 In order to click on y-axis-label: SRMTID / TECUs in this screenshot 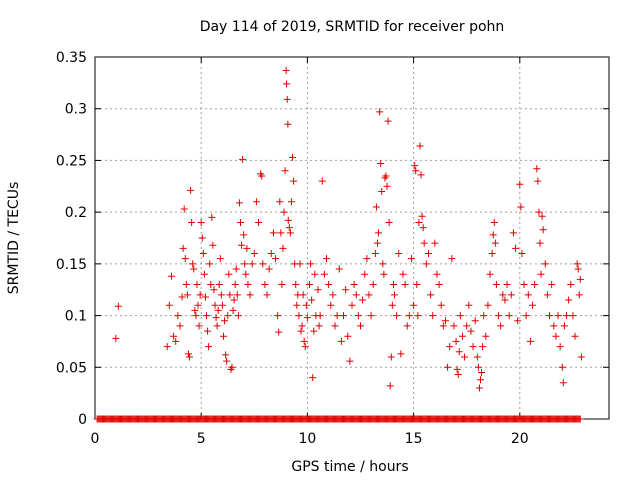, I will do `click(14, 238)`.